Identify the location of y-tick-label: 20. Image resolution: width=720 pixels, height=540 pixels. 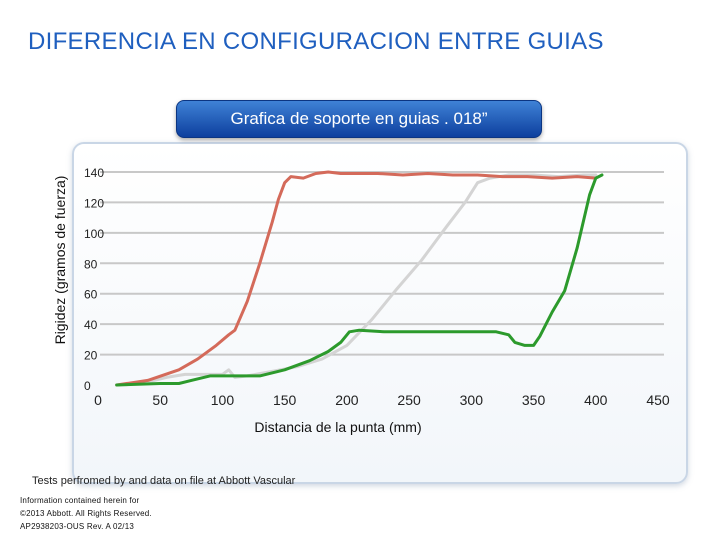
(91, 356).